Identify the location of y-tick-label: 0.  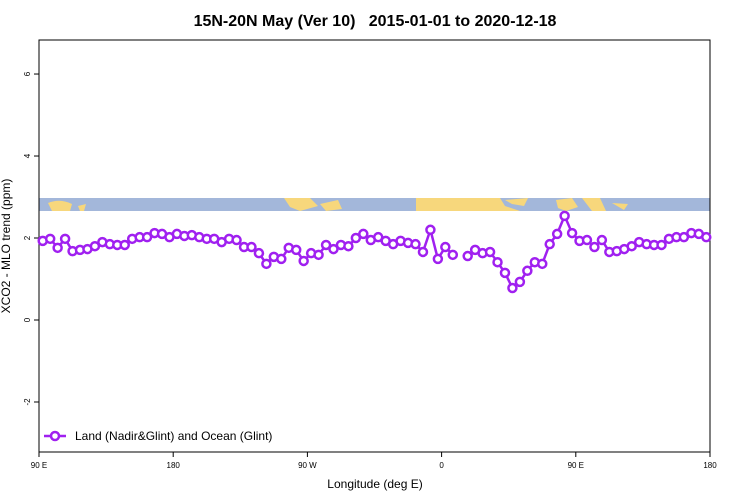
(27, 319).